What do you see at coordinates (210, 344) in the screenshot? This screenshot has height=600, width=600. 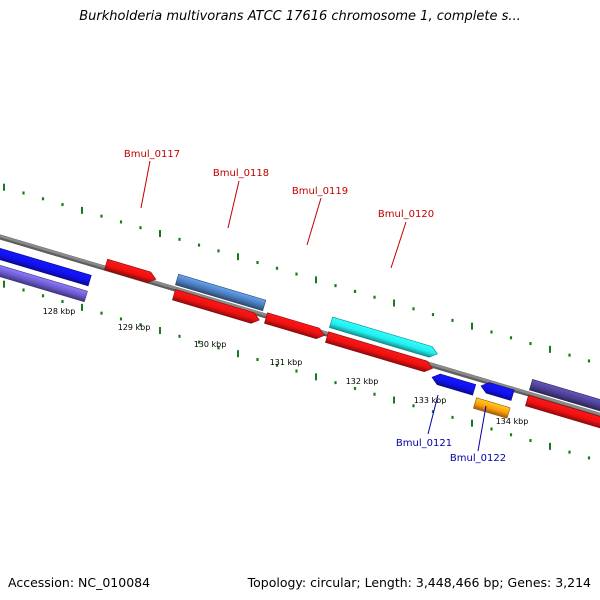 I see `scale-label: 130 kbp` at bounding box center [210, 344].